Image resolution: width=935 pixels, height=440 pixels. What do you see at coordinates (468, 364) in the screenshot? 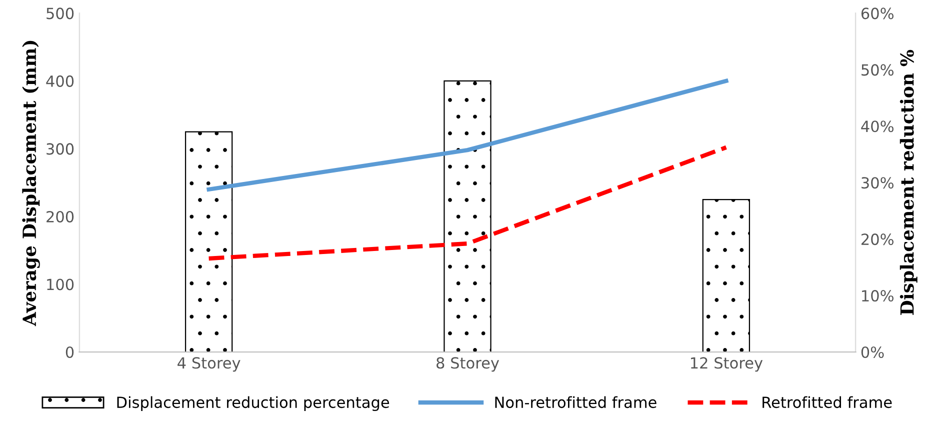
I see `x-tick-label: 8 Storey` at bounding box center [468, 364].